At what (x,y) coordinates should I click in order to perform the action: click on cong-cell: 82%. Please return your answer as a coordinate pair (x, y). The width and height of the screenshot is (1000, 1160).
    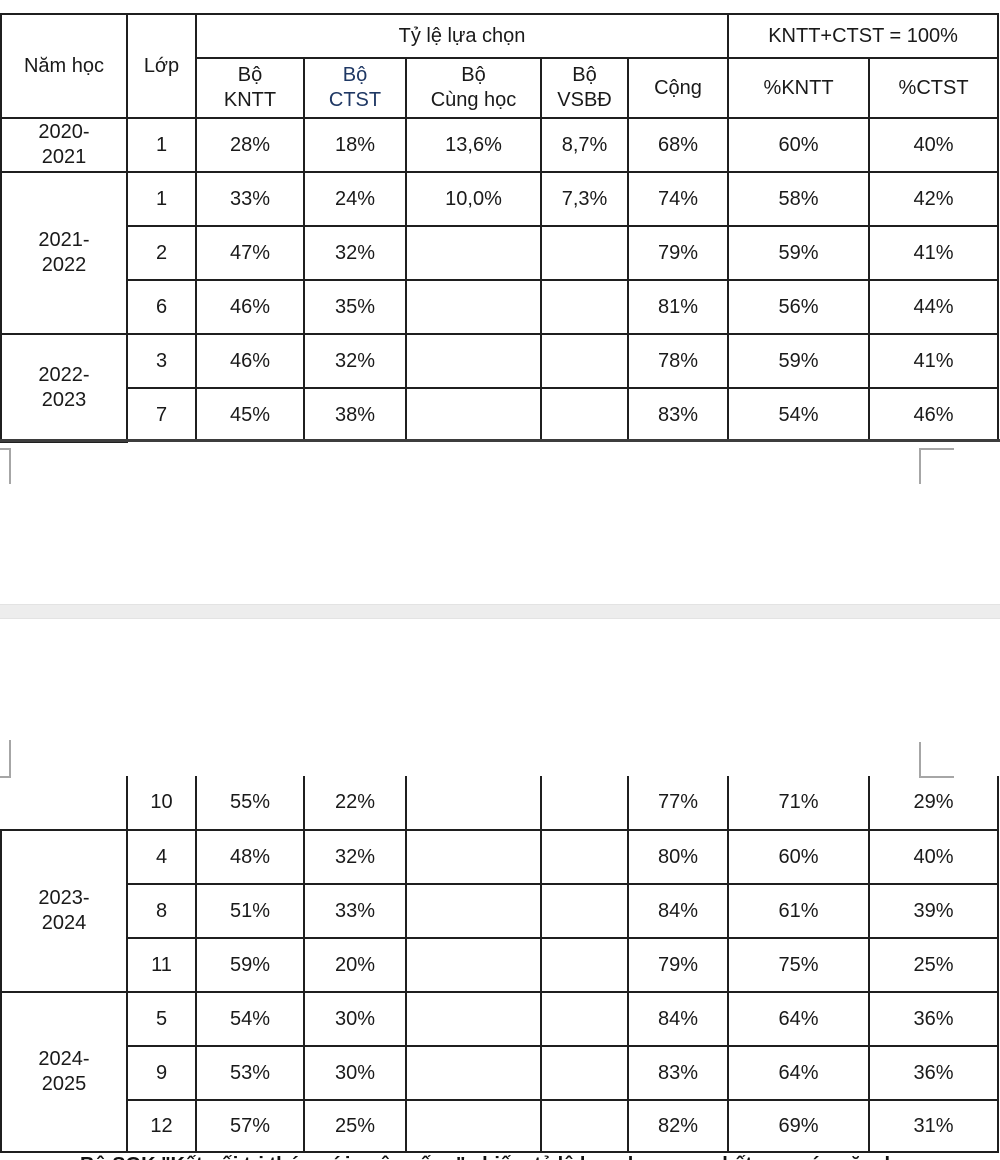
    Looking at the image, I should click on (678, 1126).